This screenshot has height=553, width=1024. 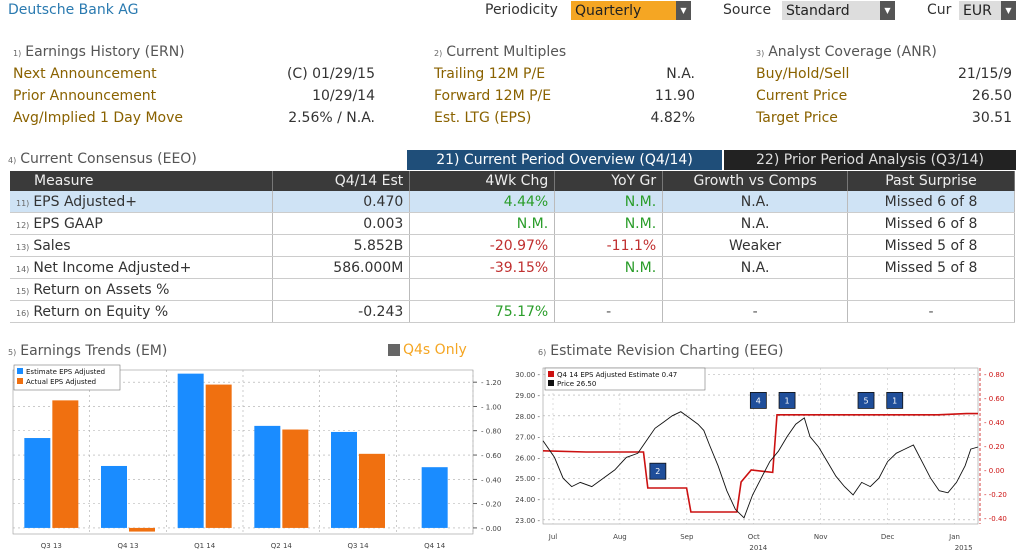 I want to click on consensus-title: 4) Current Consensus (EEO), so click(x=102, y=159).